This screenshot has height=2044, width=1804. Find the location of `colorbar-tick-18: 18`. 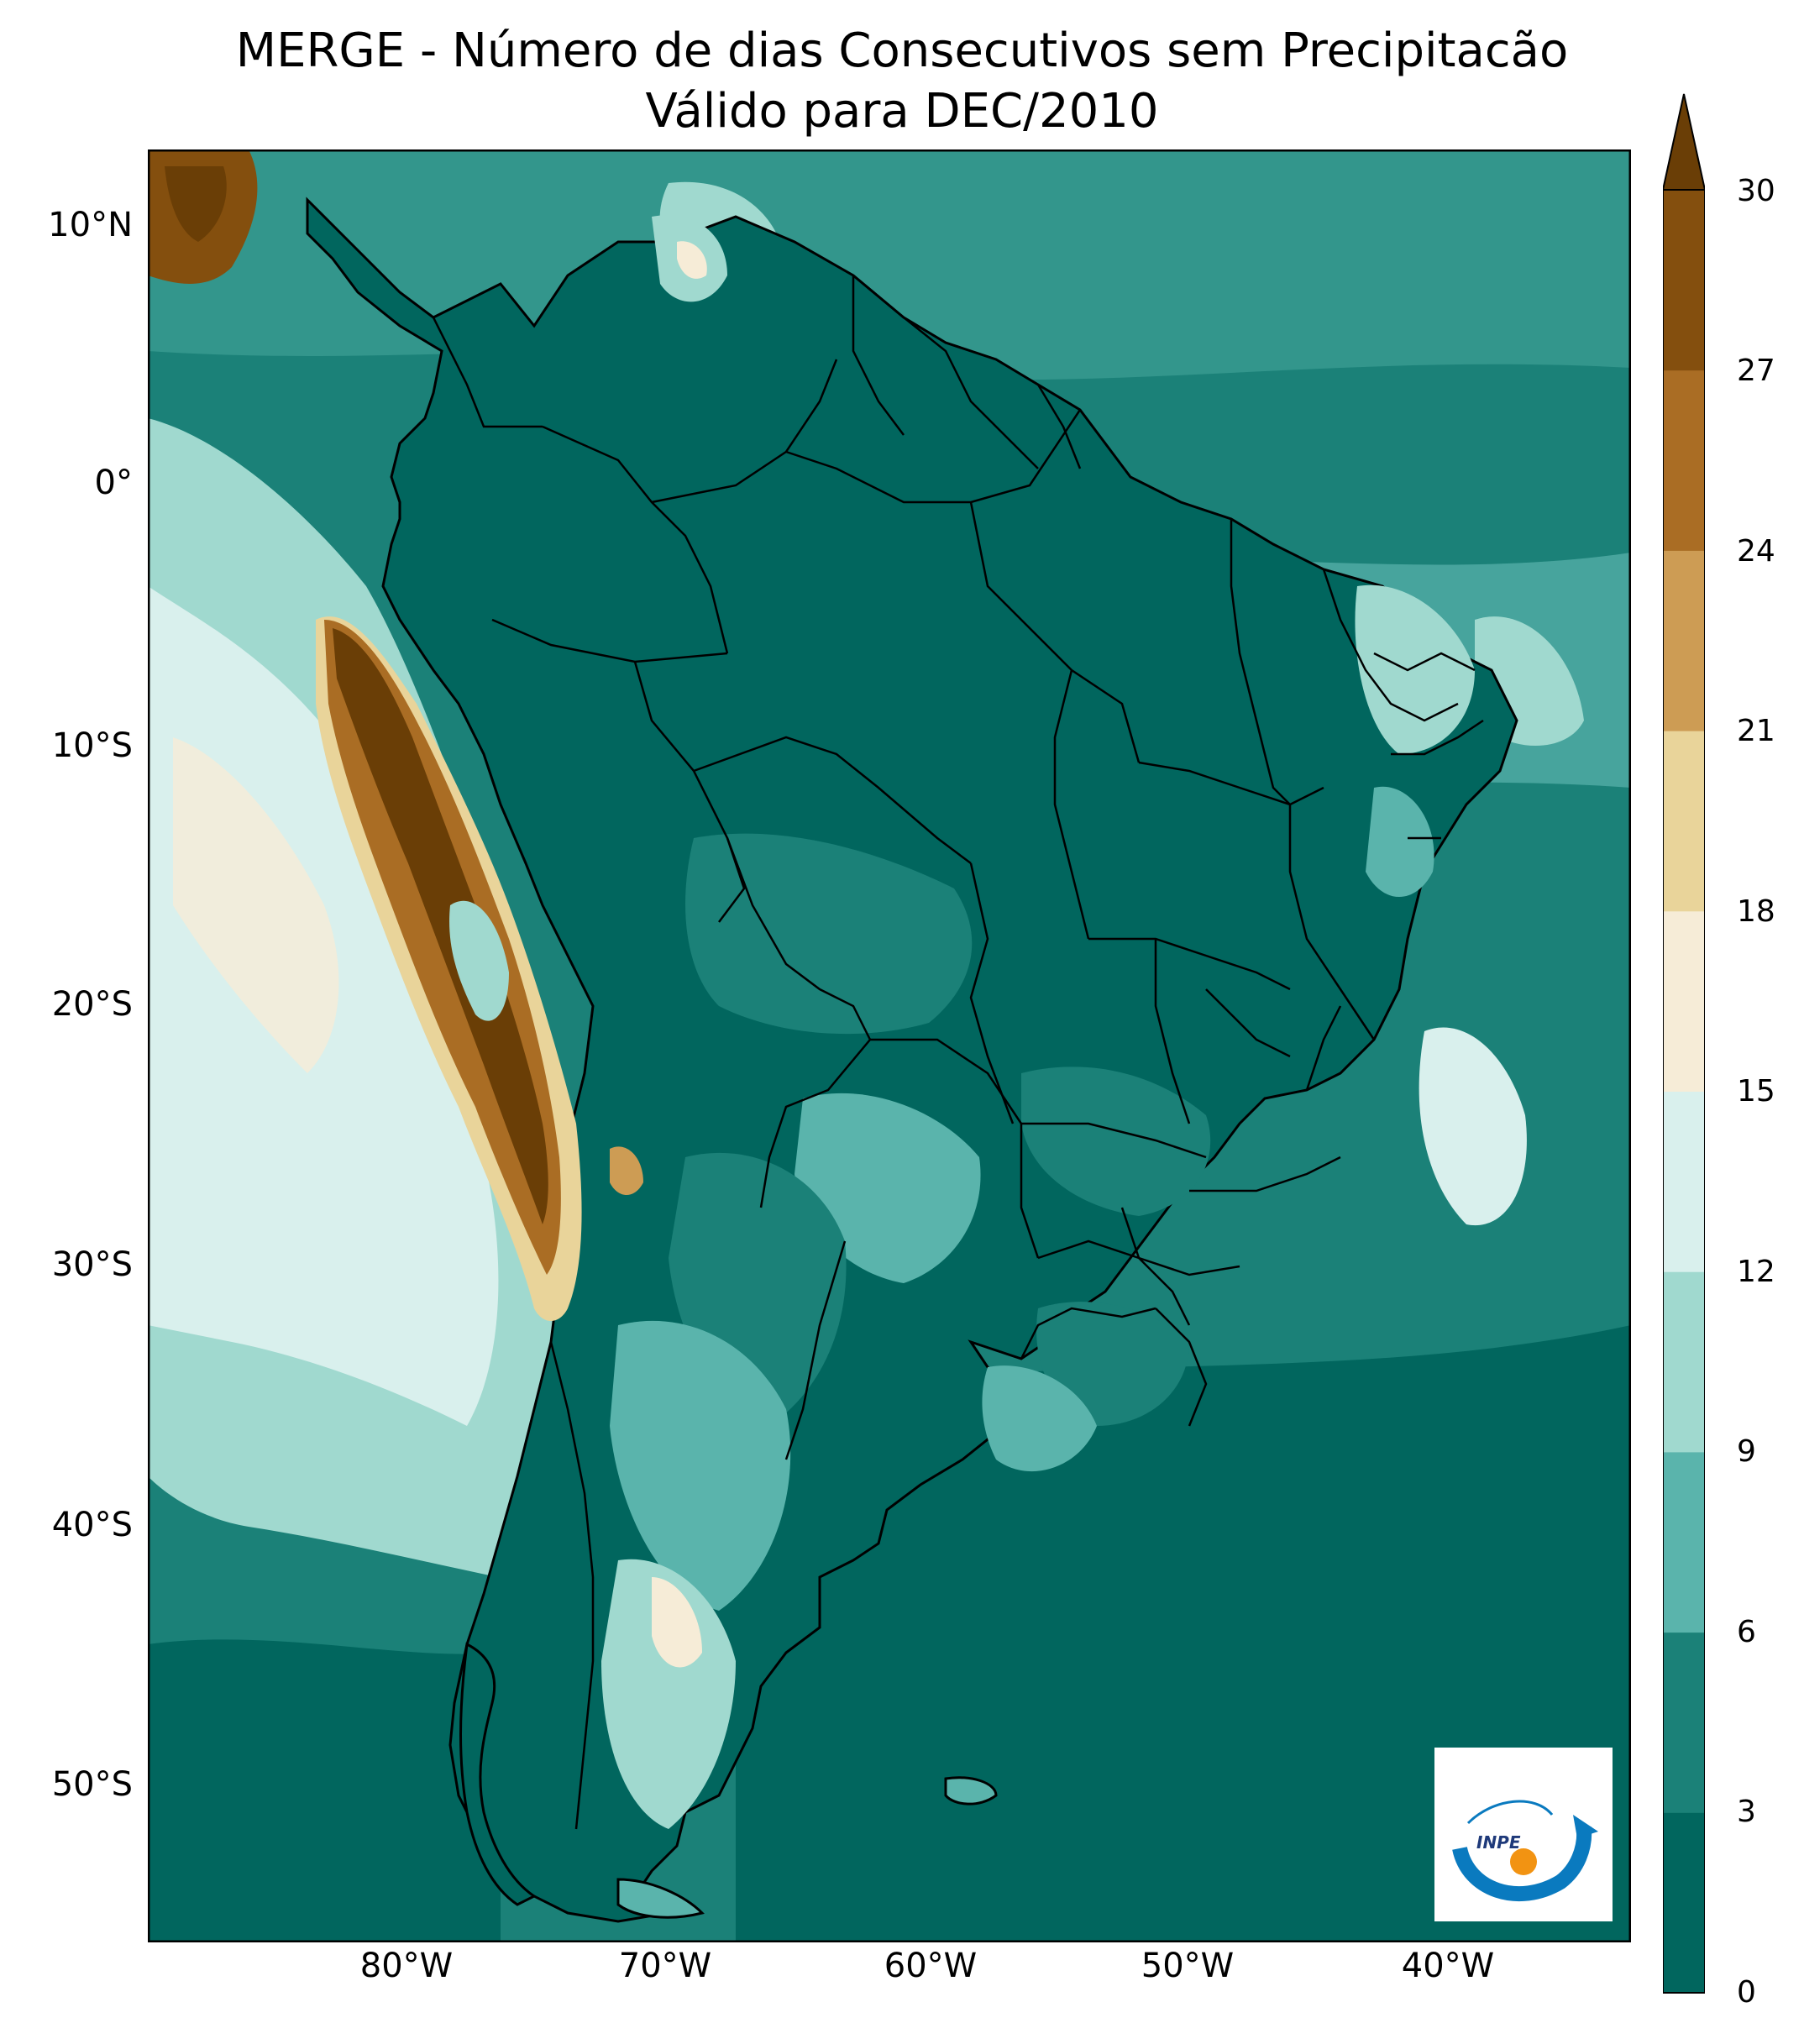

colorbar-tick-18: 18 is located at coordinates (1756, 911).